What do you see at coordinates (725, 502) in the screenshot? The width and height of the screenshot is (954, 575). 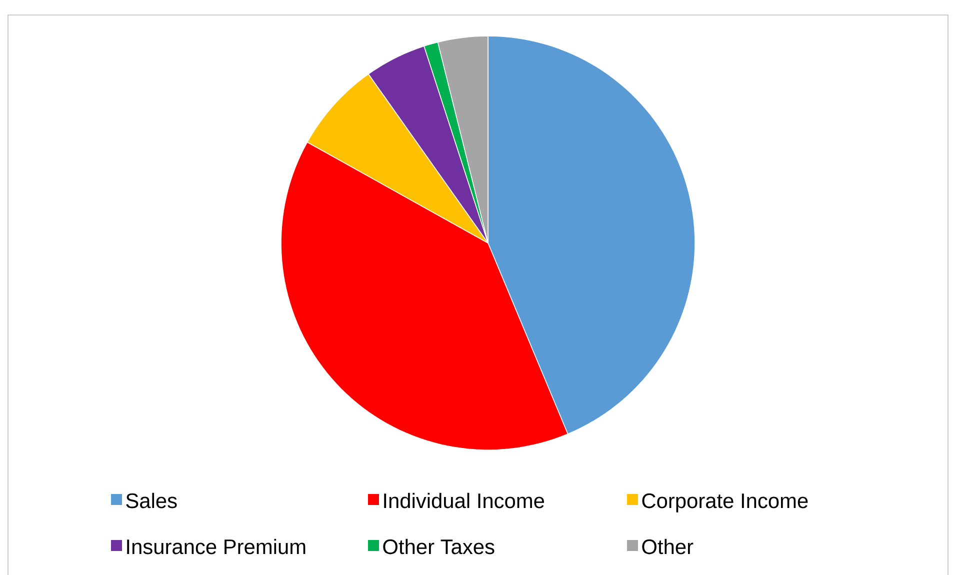 I see `legend-label: Corporate Income` at bounding box center [725, 502].